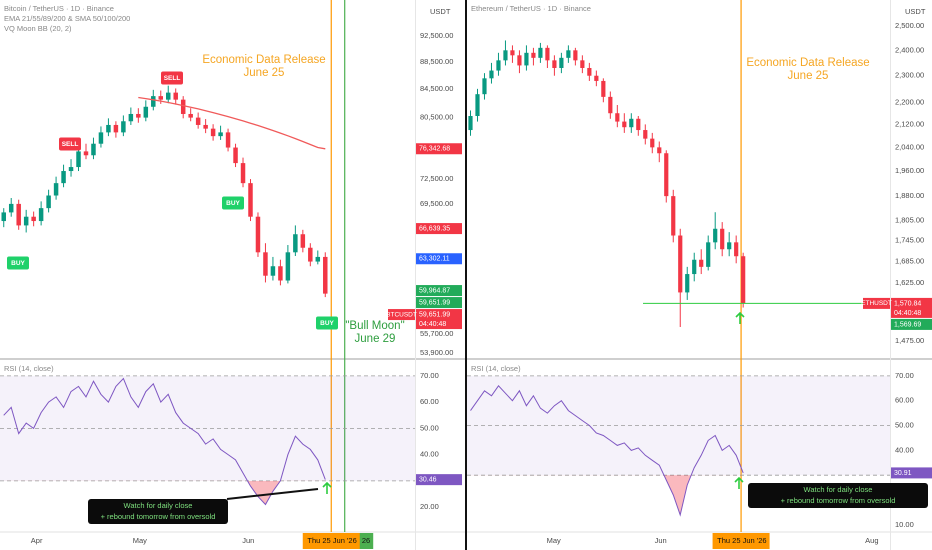 The image size is (932, 550). What do you see at coordinates (37, 540) in the screenshot?
I see `x-tick-label: Apr` at bounding box center [37, 540].